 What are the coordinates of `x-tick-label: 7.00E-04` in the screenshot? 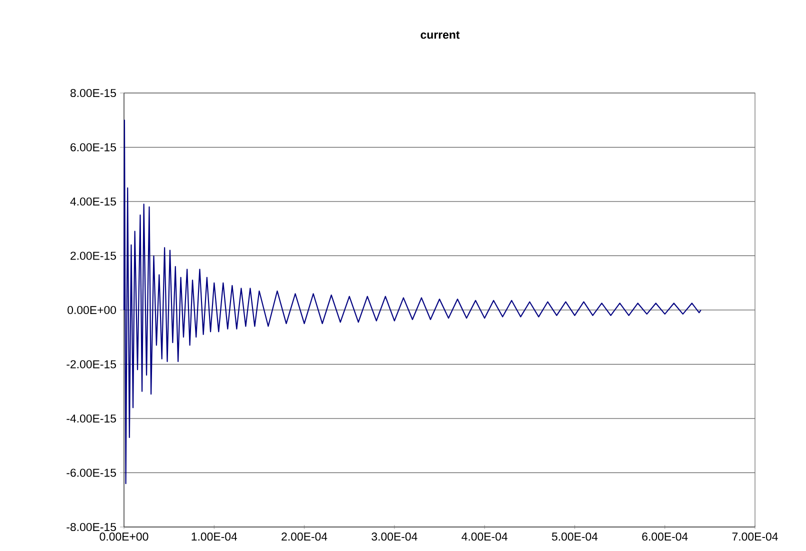 It's located at (755, 536).